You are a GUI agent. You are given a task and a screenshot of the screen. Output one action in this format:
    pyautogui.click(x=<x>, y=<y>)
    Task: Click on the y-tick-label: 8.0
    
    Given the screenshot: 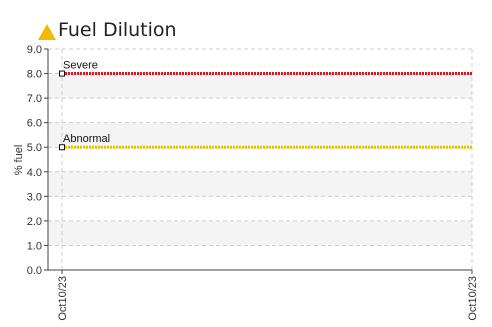 What is the action you would take?
    pyautogui.click(x=34, y=75)
    